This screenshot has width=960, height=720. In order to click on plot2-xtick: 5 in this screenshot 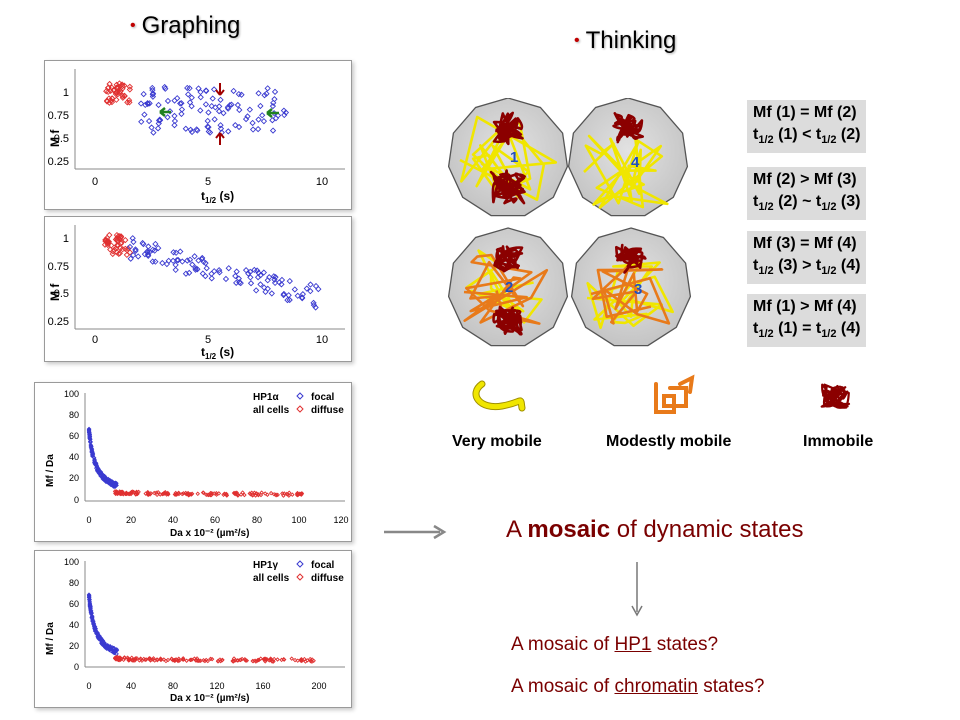, I will do `click(208, 340)`.